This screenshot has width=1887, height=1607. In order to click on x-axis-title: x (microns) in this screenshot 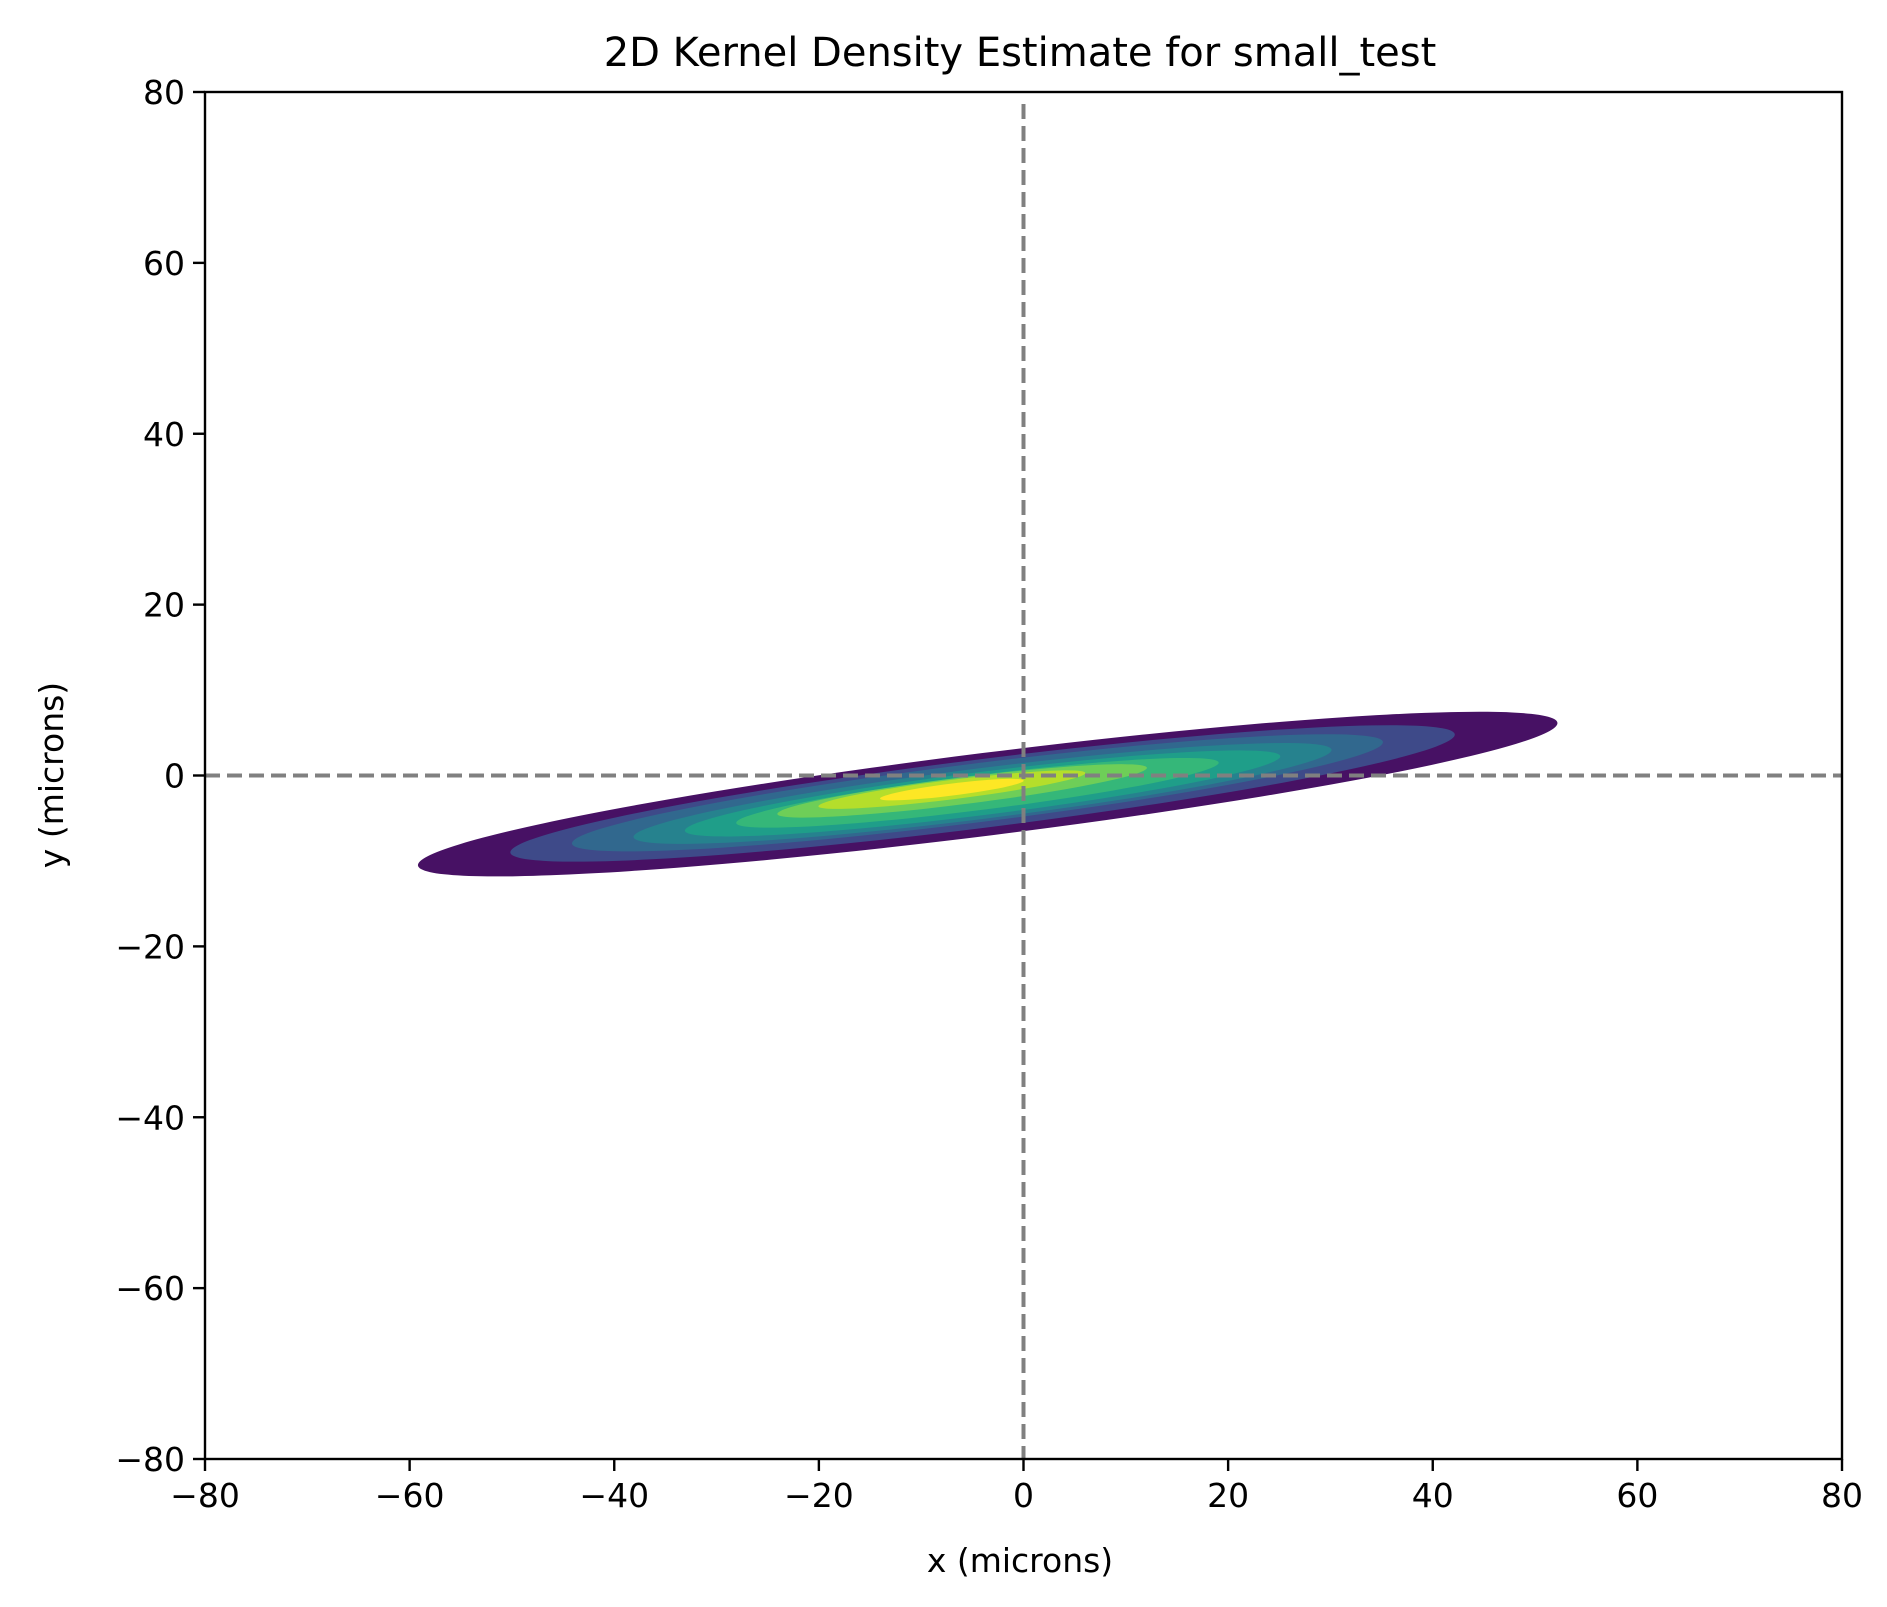, I will do `click(1020, 1560)`.